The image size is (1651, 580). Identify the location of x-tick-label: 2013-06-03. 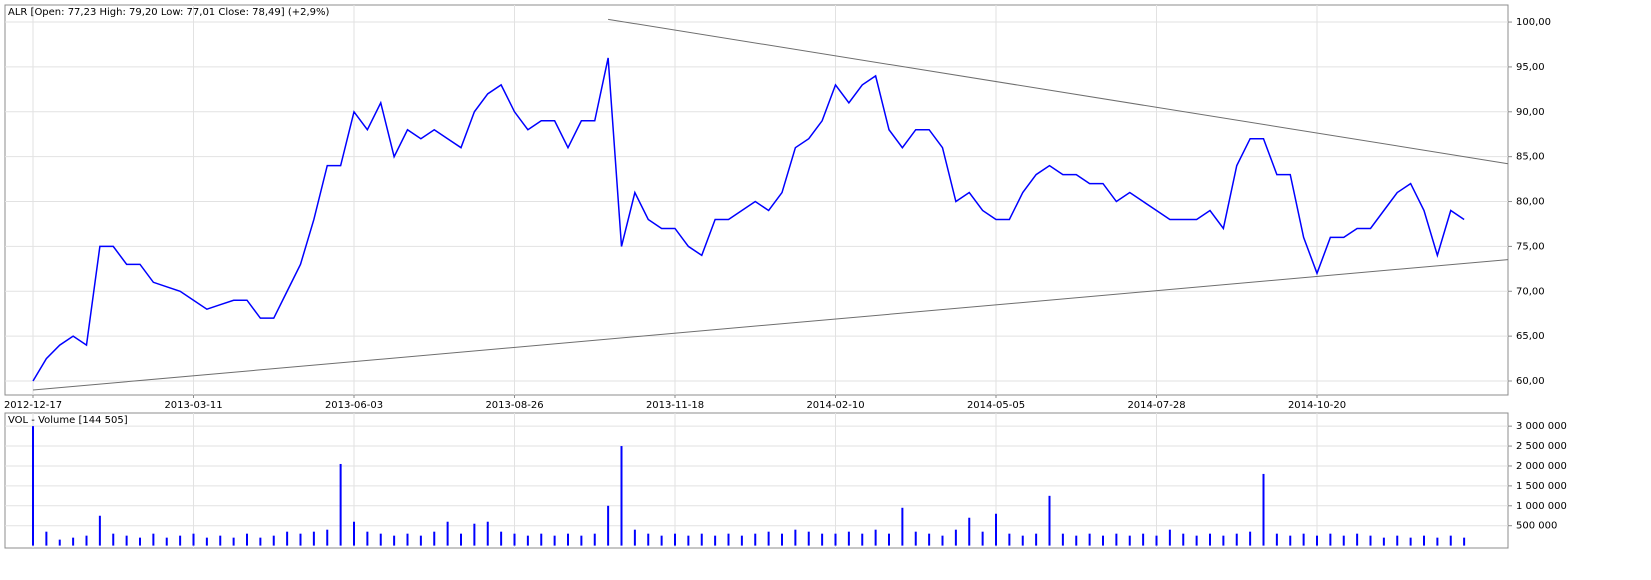
(354, 405).